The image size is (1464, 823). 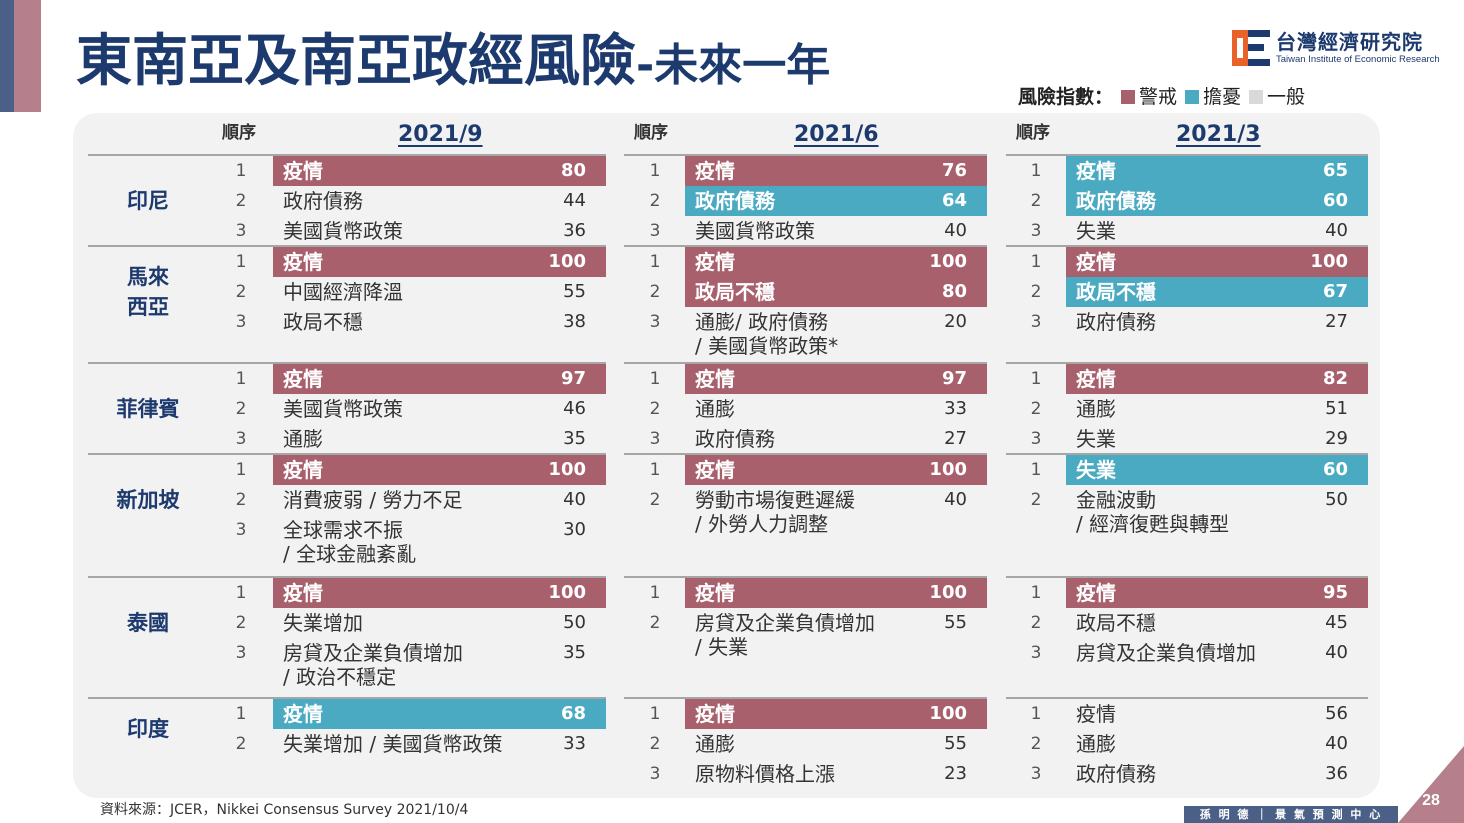 I want to click on risk-label-continued: / 經濟復甦與轉型, so click(x=1153, y=524).